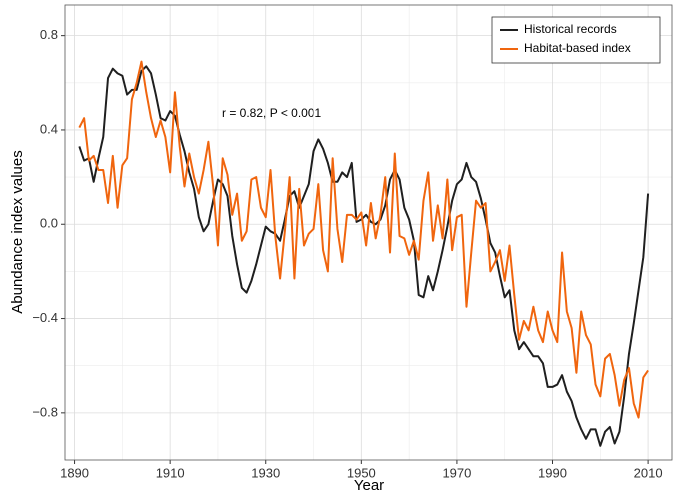 Image resolution: width=678 pixels, height=503 pixels. I want to click on x-tick-label: 1930, so click(265, 472).